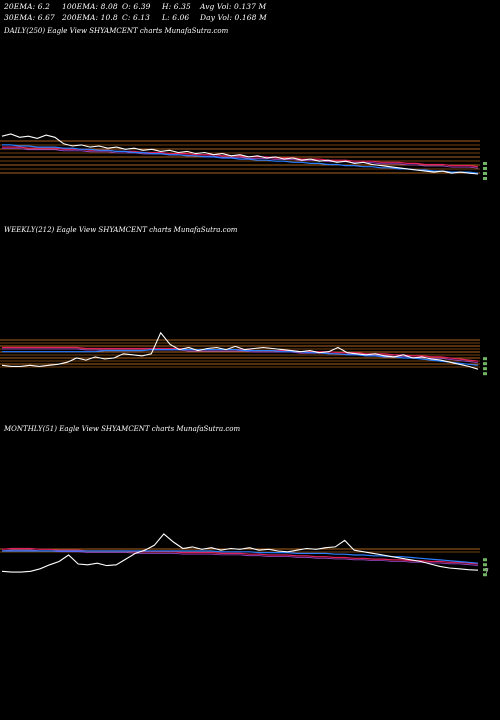 The width and height of the screenshot is (500, 720). What do you see at coordinates (90, 6) in the screenshot?
I see `ema100-value: 100EMA: 8.08` at bounding box center [90, 6].